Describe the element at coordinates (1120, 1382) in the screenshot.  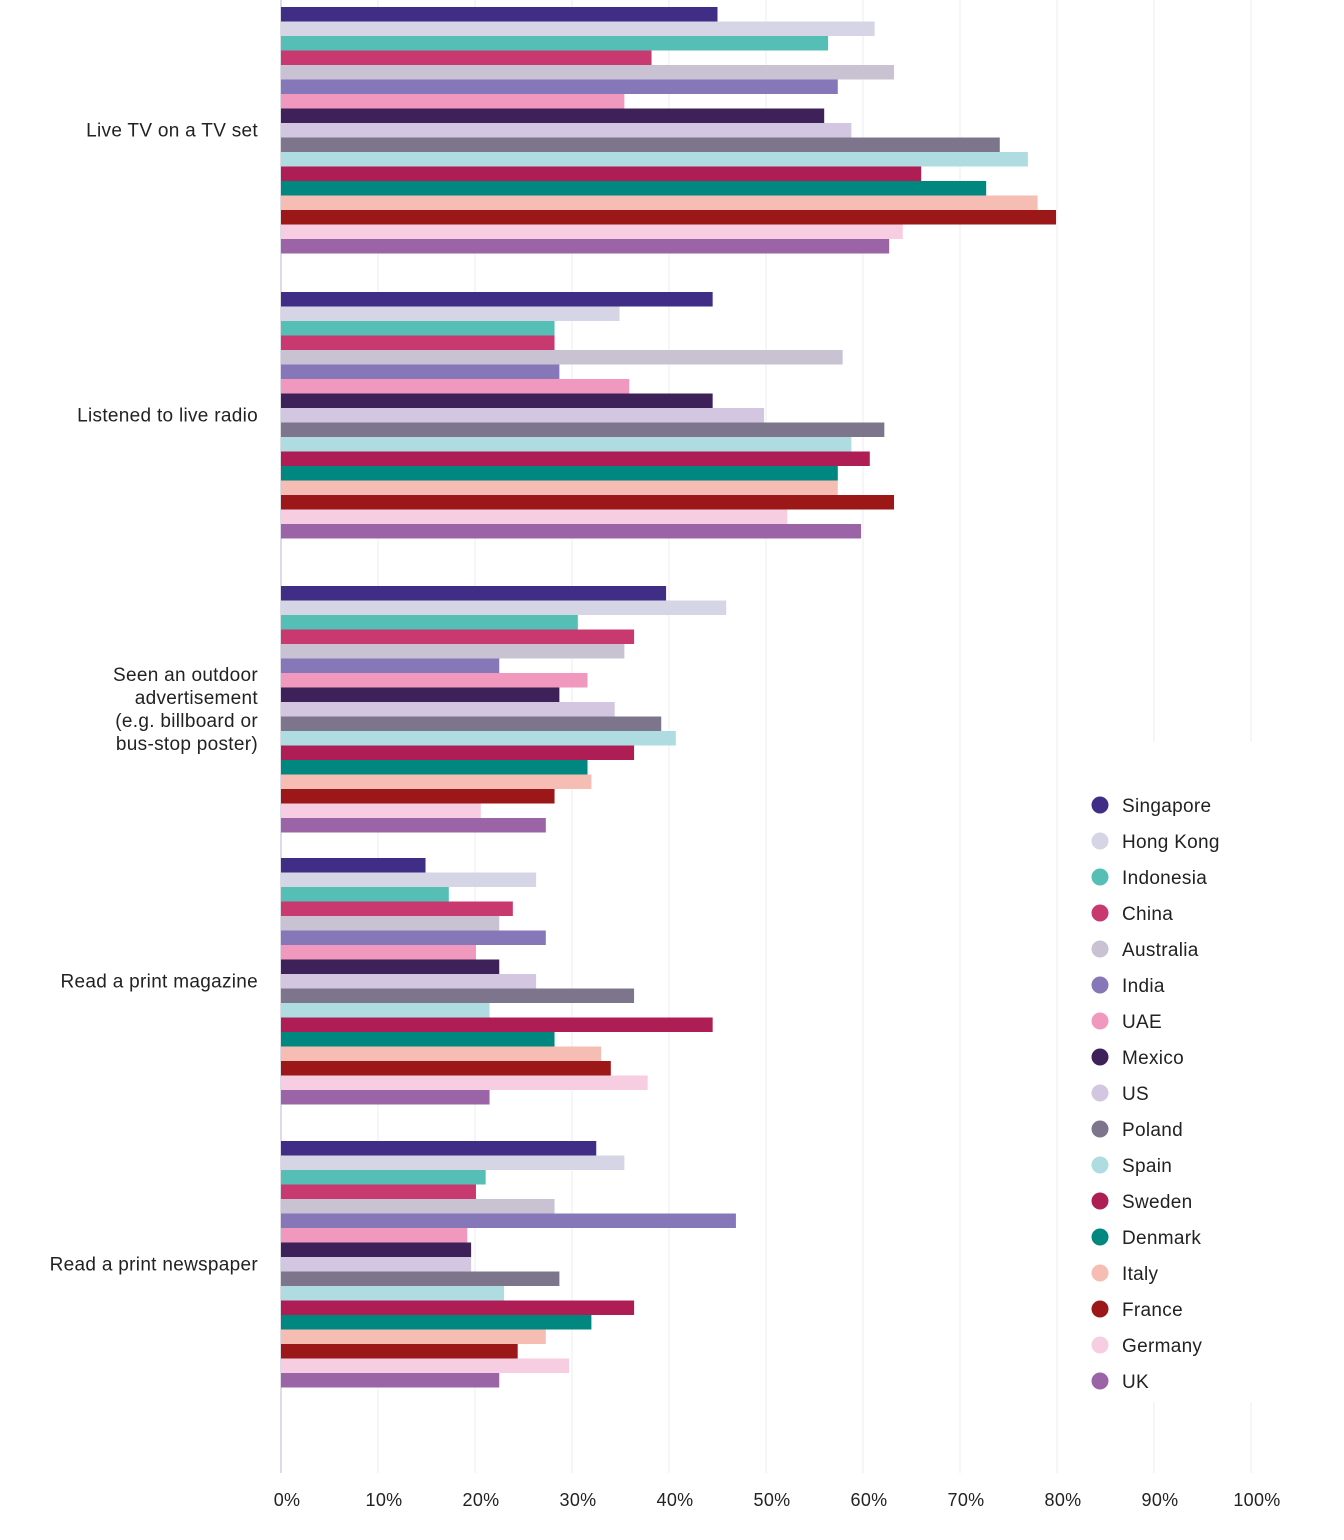
I see `legend-item-uk: UK` at that location.